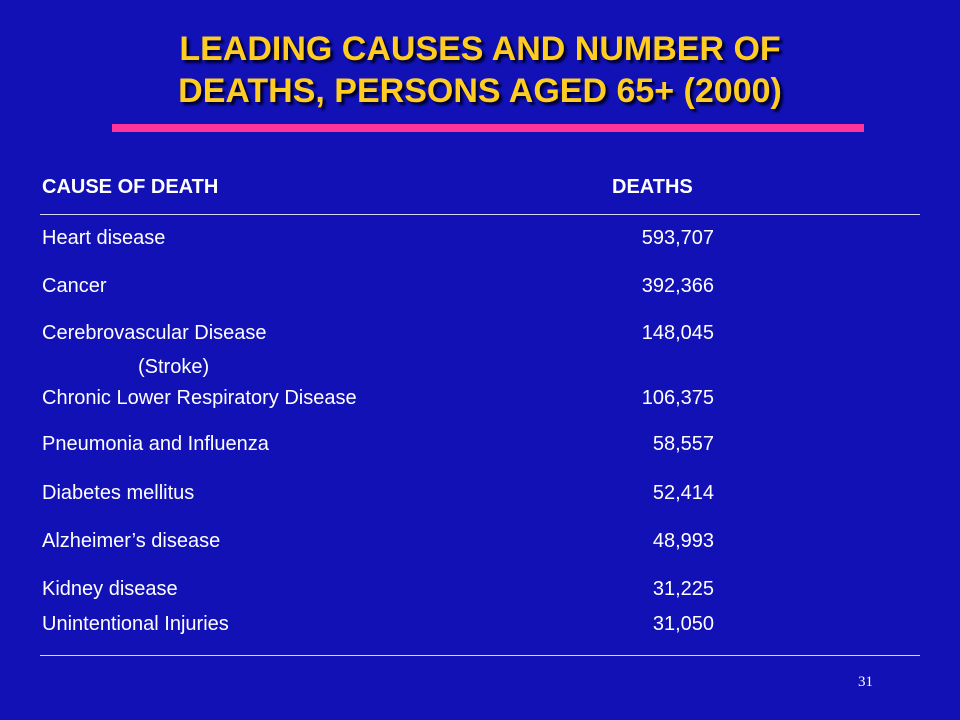 This screenshot has height=720, width=960. I want to click on table-row: Cancer 392,366, so click(382, 288).